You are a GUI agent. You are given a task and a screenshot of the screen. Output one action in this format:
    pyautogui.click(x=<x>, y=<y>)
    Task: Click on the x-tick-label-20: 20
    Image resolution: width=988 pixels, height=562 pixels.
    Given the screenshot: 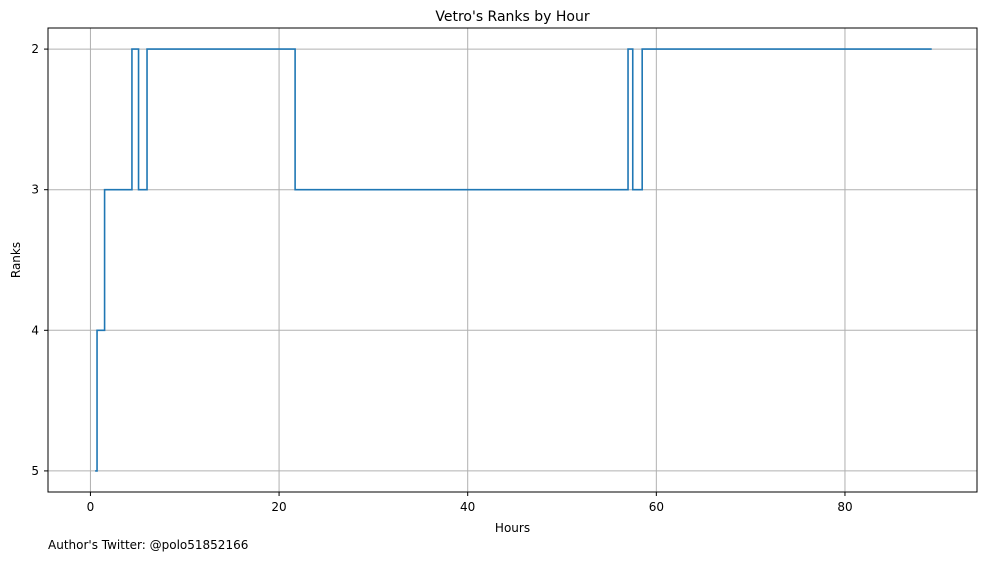 What is the action you would take?
    pyautogui.click(x=278, y=507)
    